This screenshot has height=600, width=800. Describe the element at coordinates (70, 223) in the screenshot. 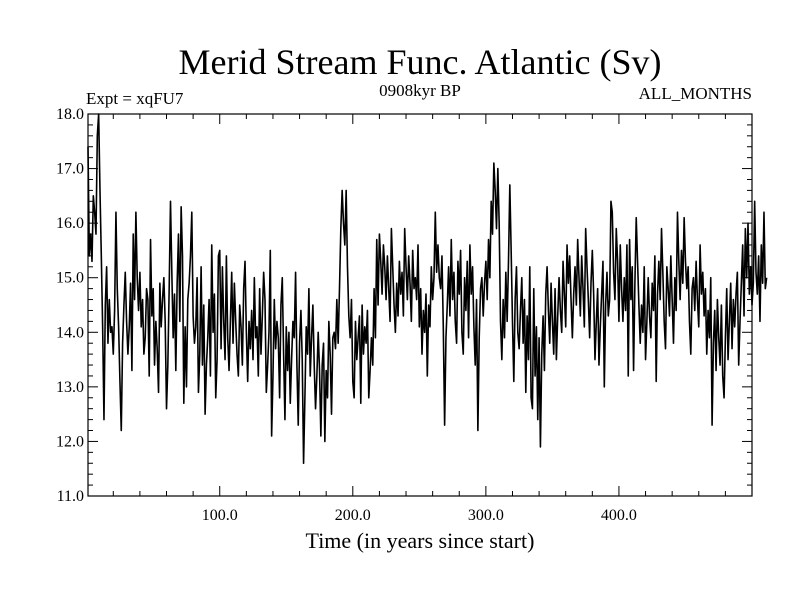

I see `y-tick-label: 16.0` at that location.